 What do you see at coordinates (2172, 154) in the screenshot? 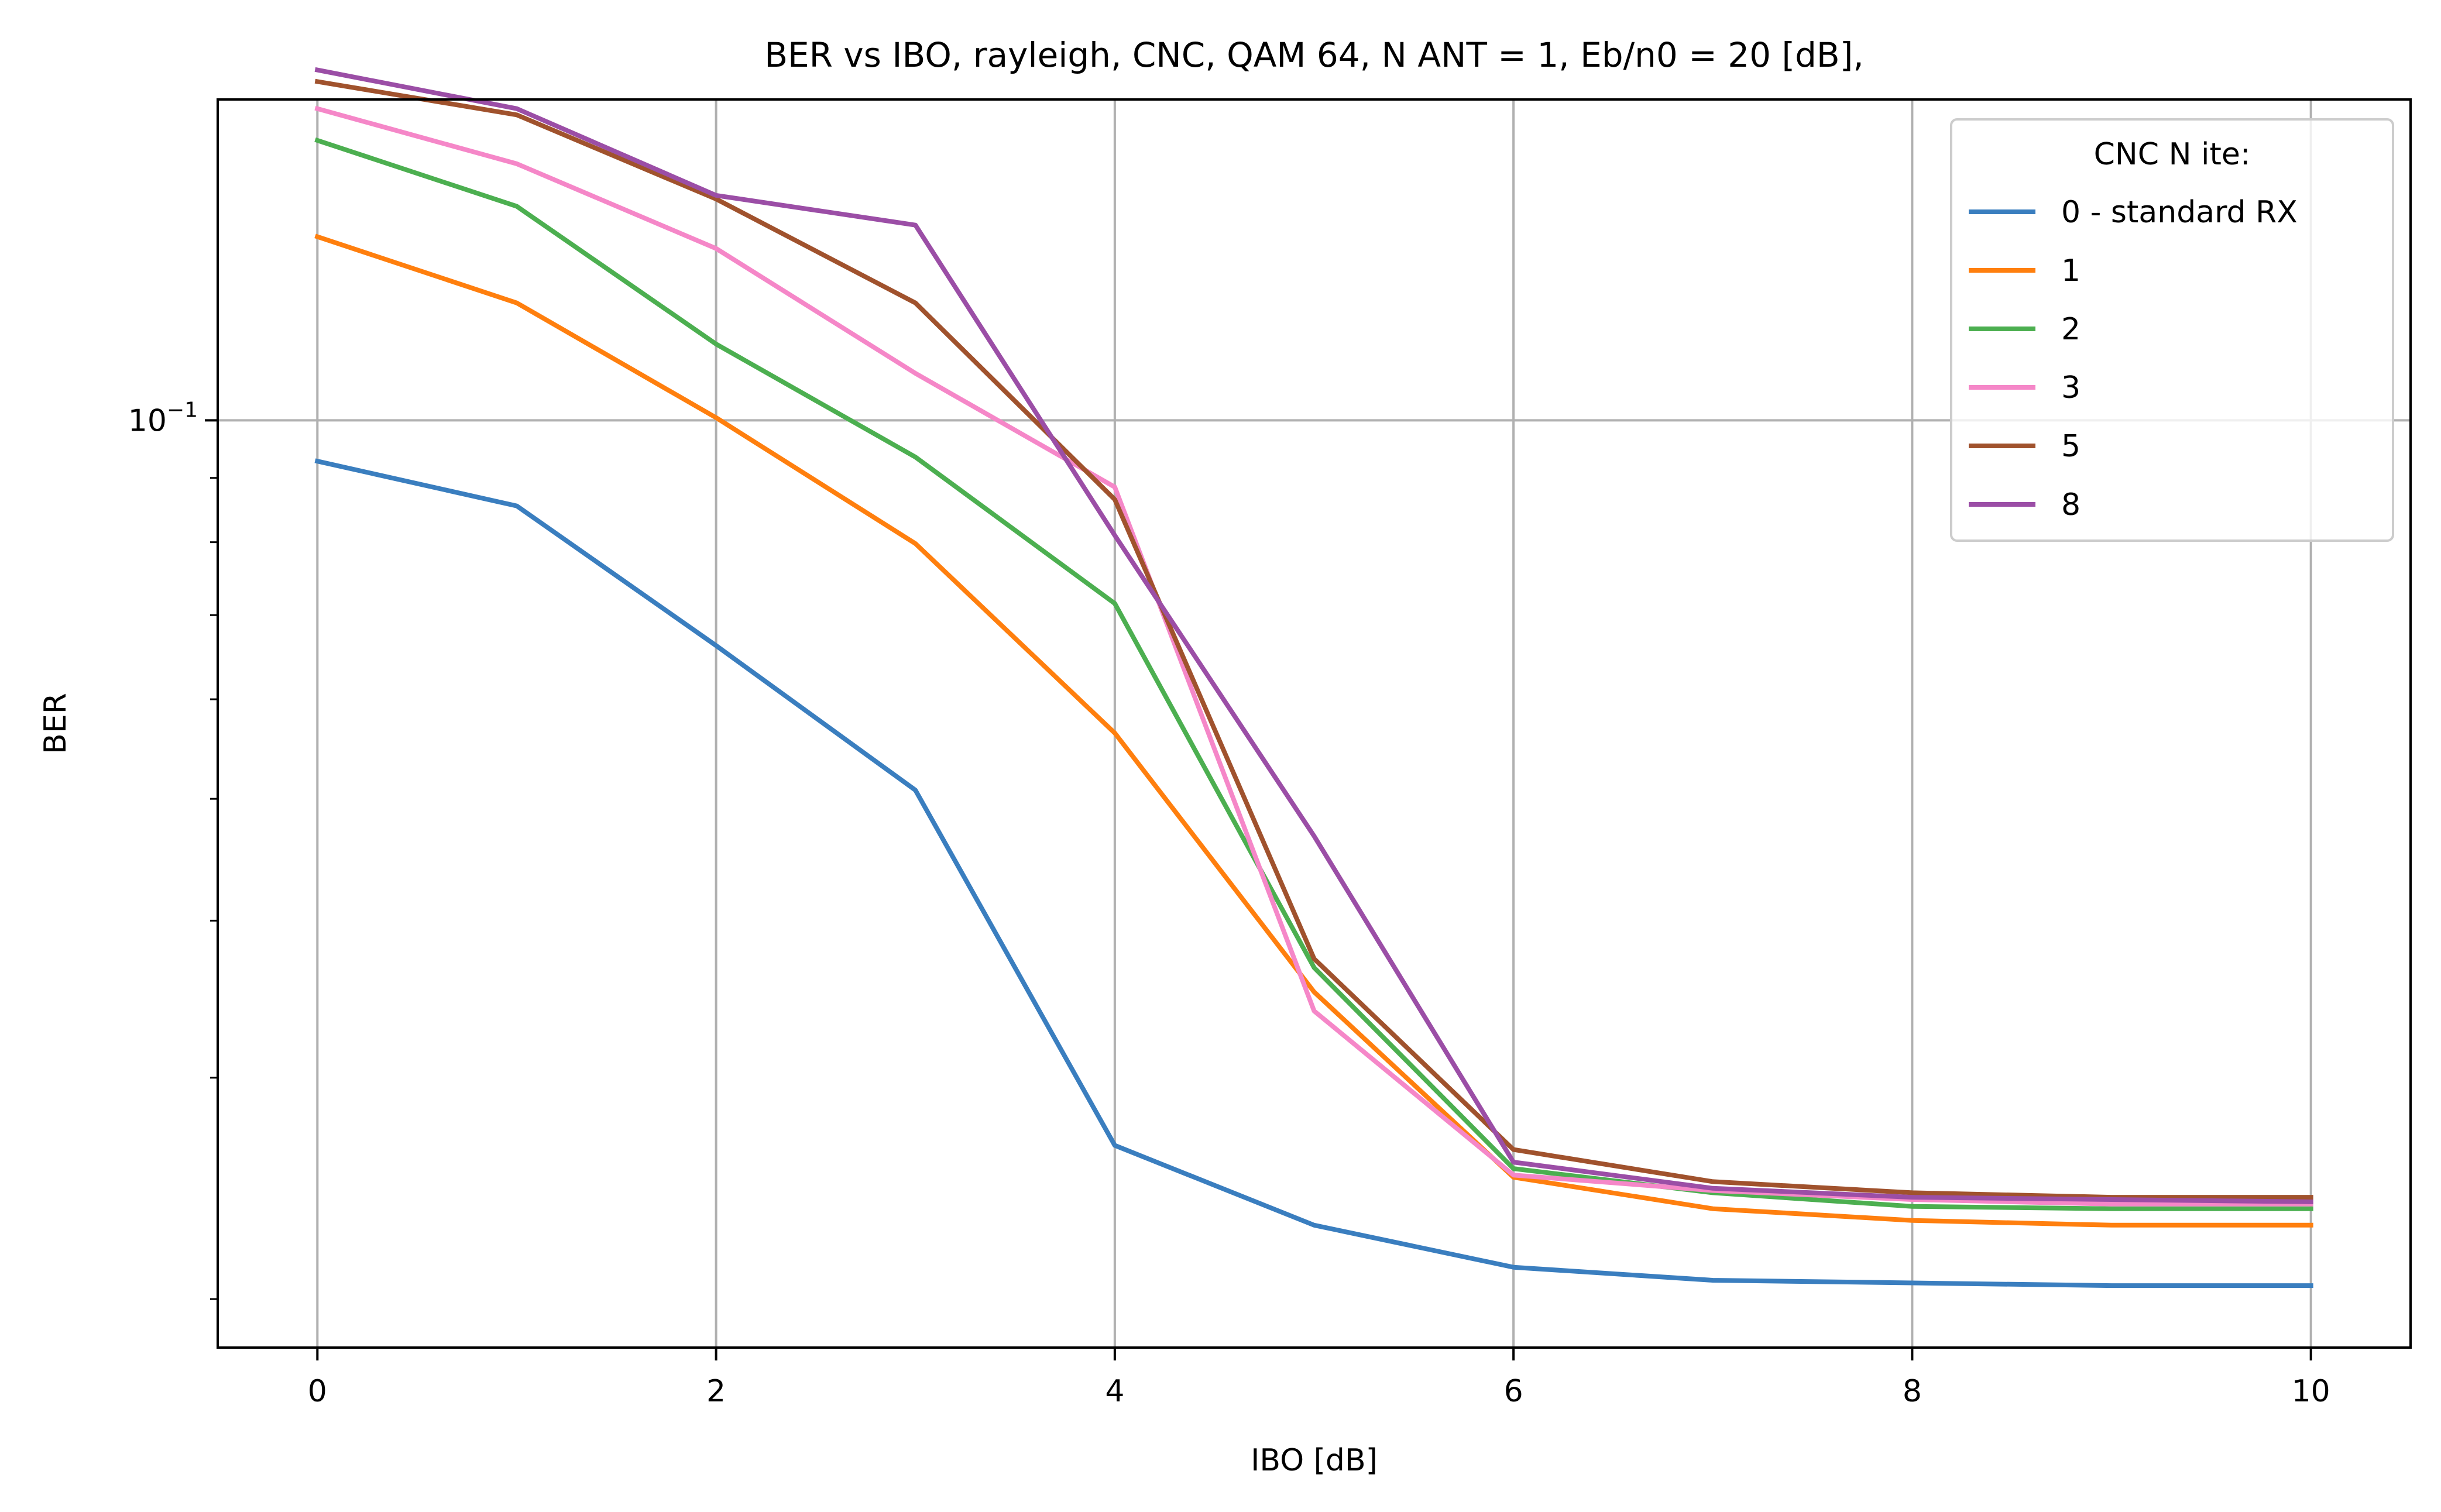
I see `legend-title: CNC N ite:` at bounding box center [2172, 154].